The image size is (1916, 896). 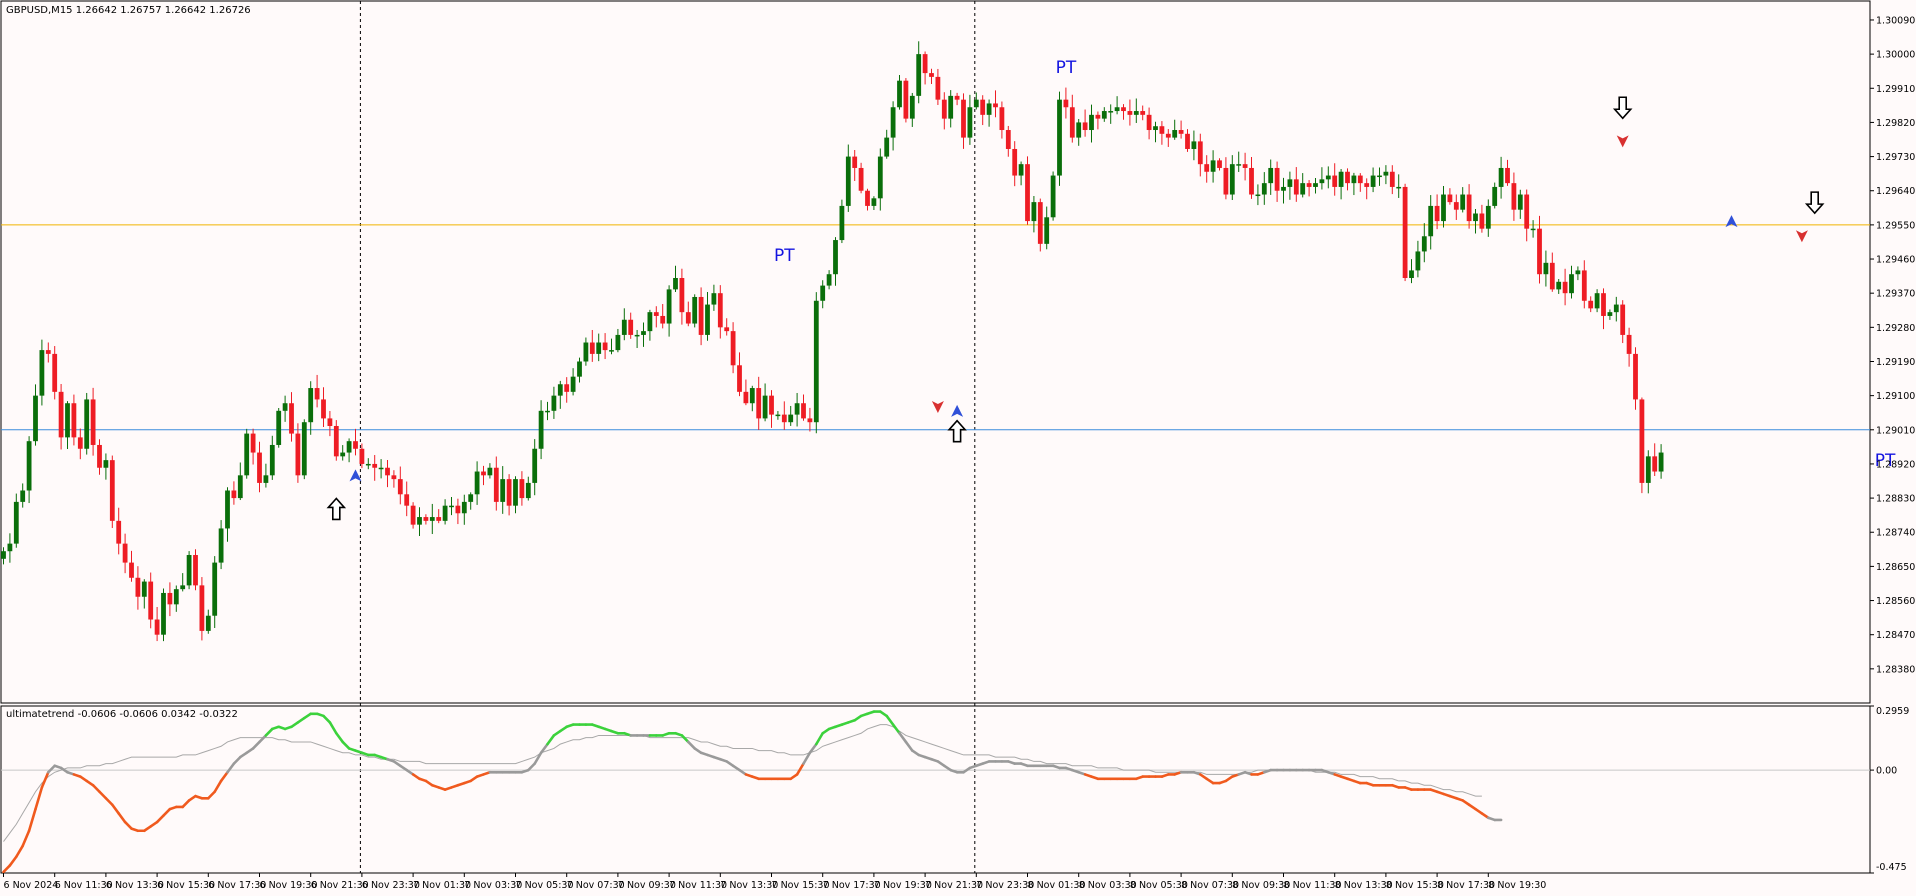 What do you see at coordinates (1801, 236) in the screenshot?
I see `sell-signal-icon` at bounding box center [1801, 236].